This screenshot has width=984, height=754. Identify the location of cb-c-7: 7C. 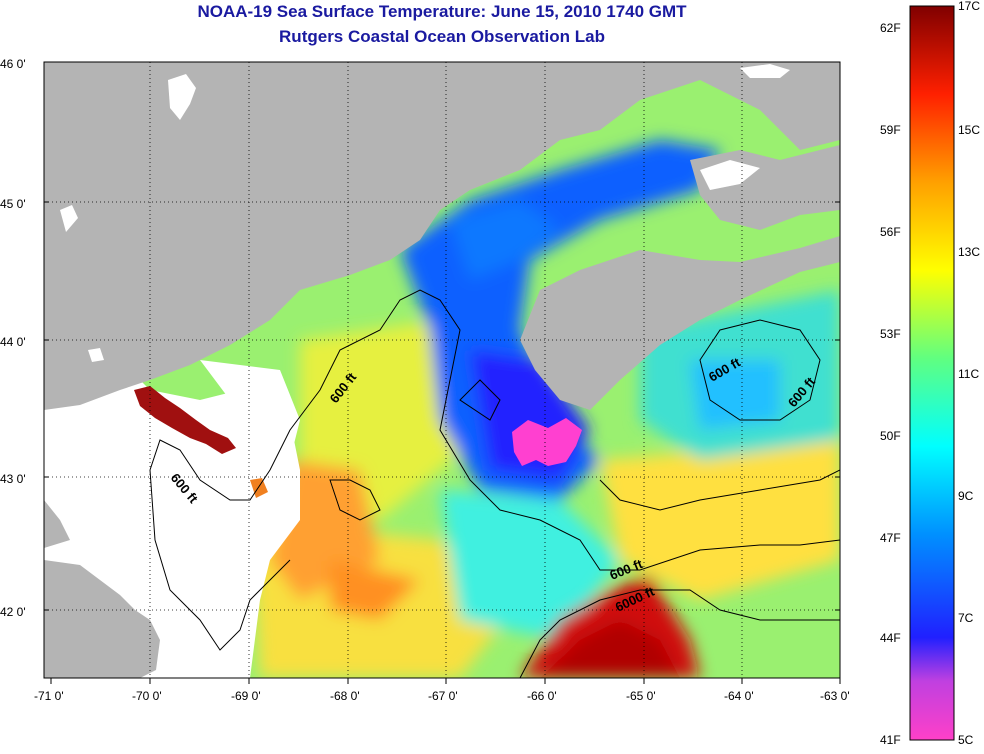
(966, 618).